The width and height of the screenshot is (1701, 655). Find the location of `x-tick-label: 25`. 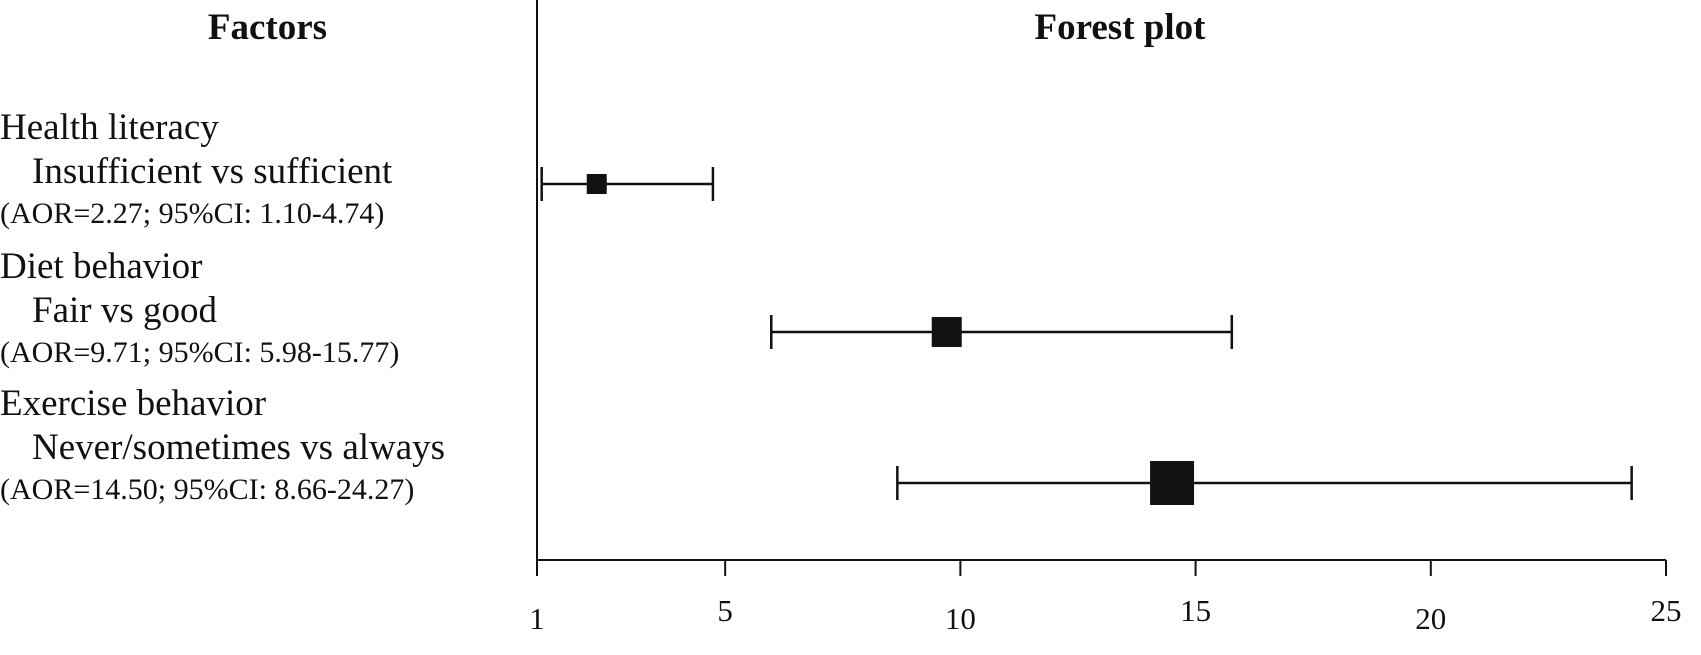

x-tick-label: 25 is located at coordinates (1666, 610).